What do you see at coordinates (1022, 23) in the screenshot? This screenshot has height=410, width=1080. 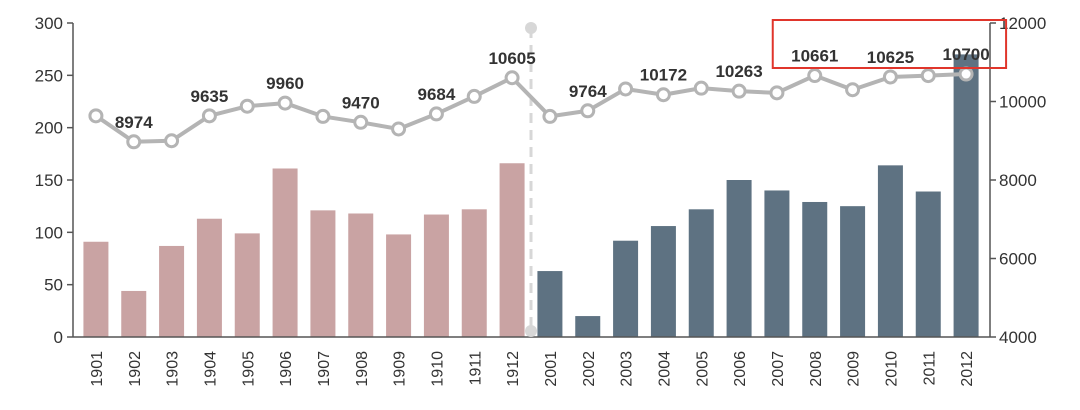 I see `right-axis-tick-label: 12000` at bounding box center [1022, 23].